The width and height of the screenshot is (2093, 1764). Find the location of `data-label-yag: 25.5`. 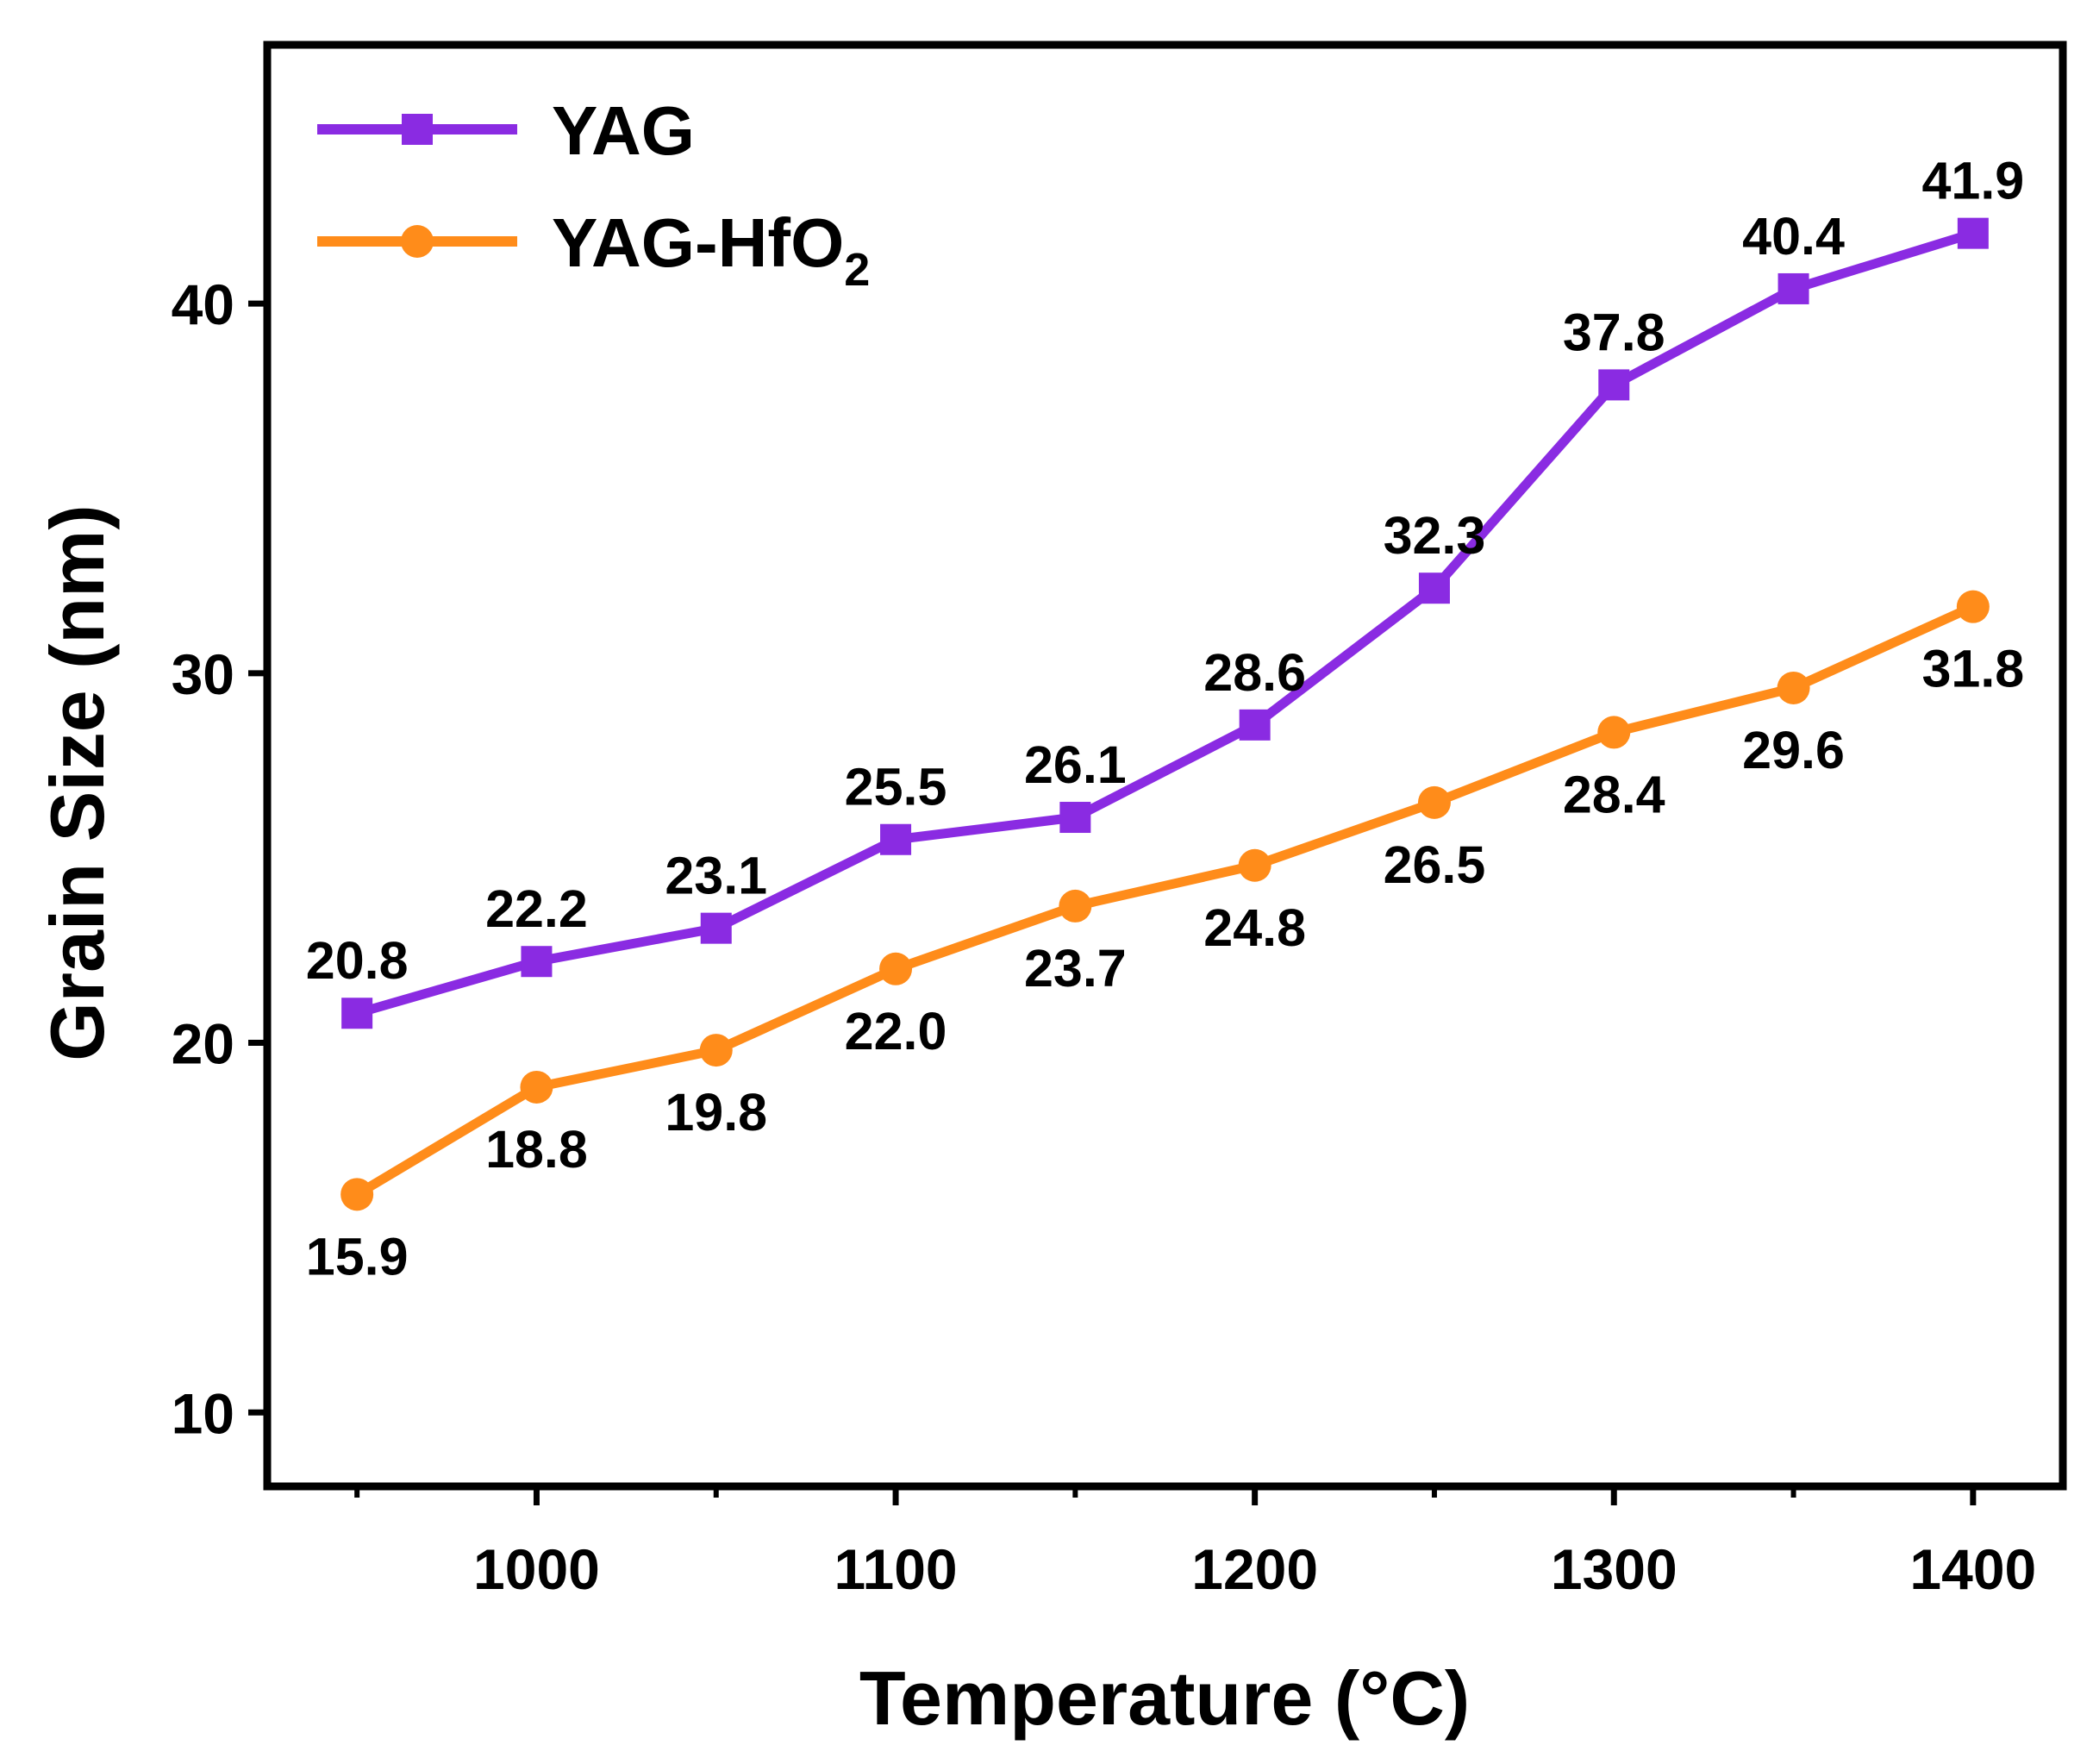

data-label-yag: 25.5 is located at coordinates (896, 787).